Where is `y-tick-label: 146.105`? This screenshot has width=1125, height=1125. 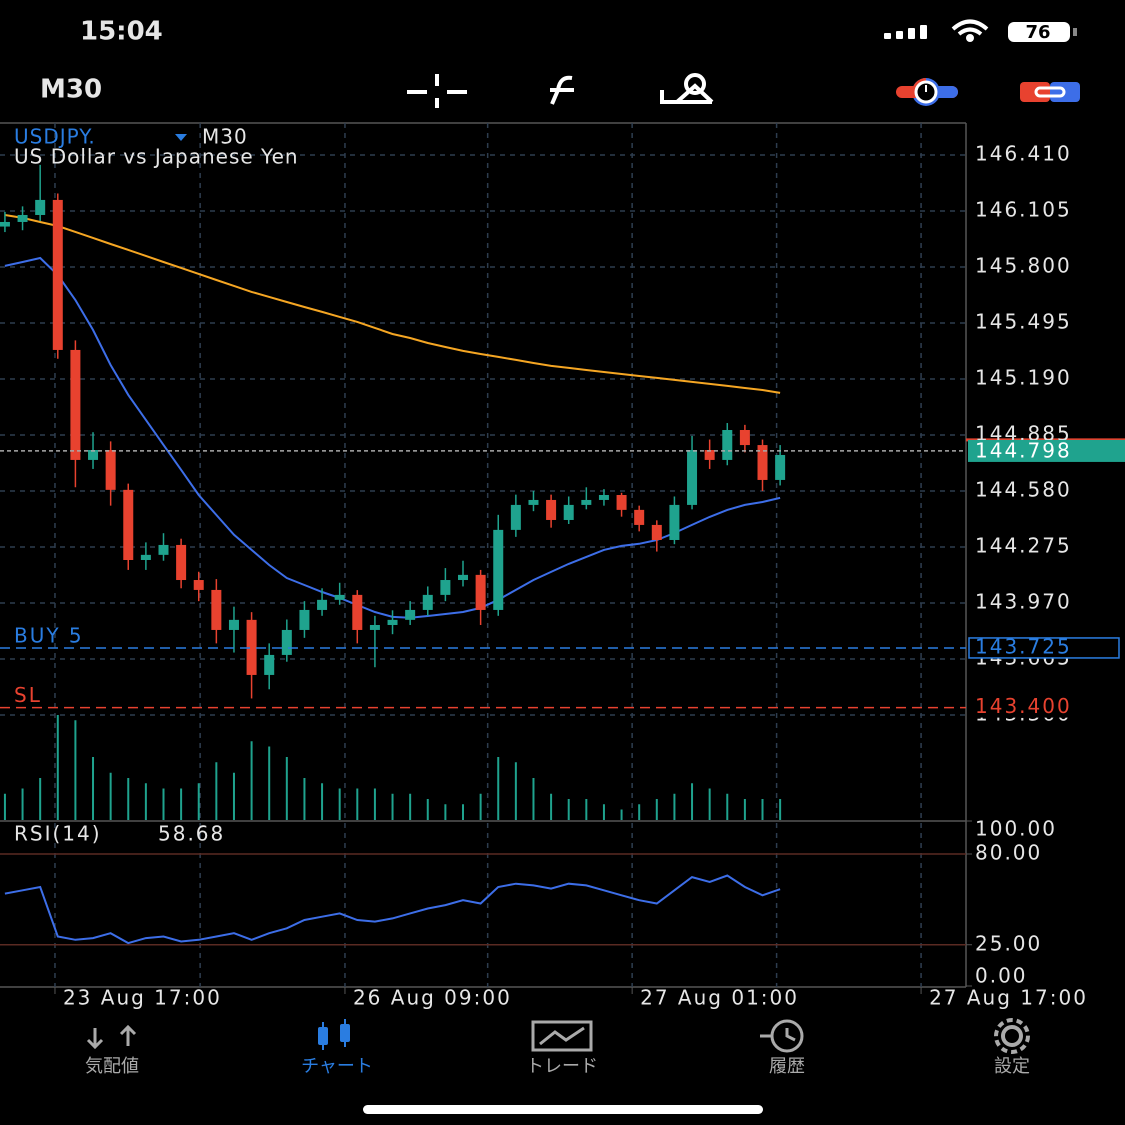 y-tick-label: 146.105 is located at coordinates (1023, 209).